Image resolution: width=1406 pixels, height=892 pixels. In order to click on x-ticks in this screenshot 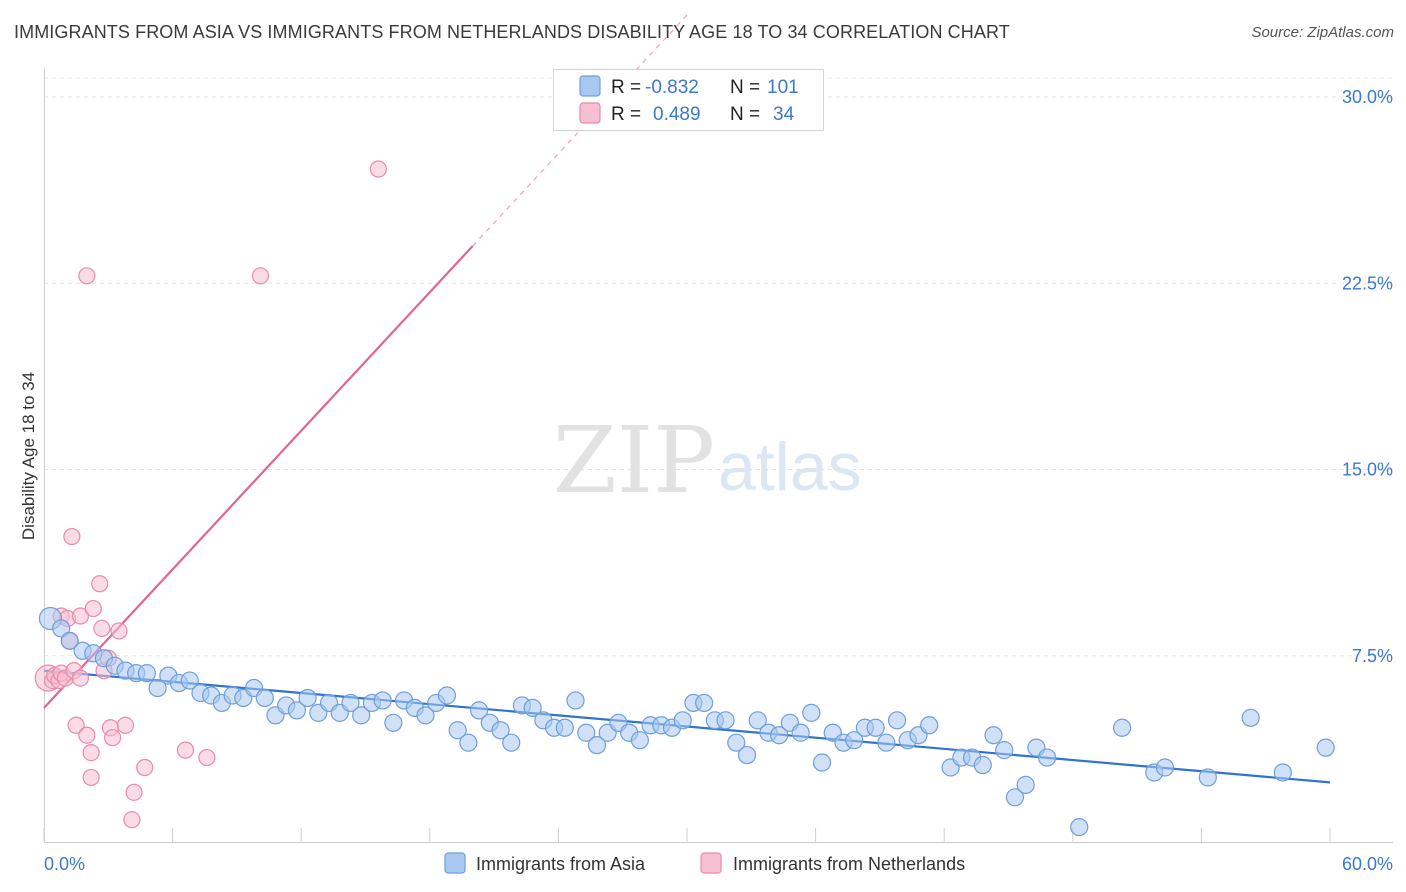, I will do `click(687, 835)`.